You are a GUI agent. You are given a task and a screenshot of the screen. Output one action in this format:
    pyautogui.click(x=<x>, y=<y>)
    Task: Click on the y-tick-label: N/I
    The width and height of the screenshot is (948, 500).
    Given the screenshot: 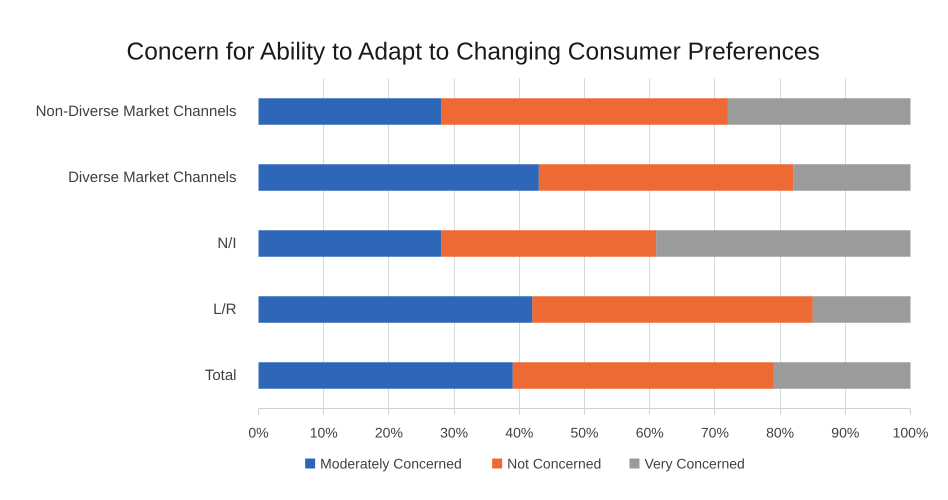 What is the action you would take?
    pyautogui.click(x=227, y=243)
    